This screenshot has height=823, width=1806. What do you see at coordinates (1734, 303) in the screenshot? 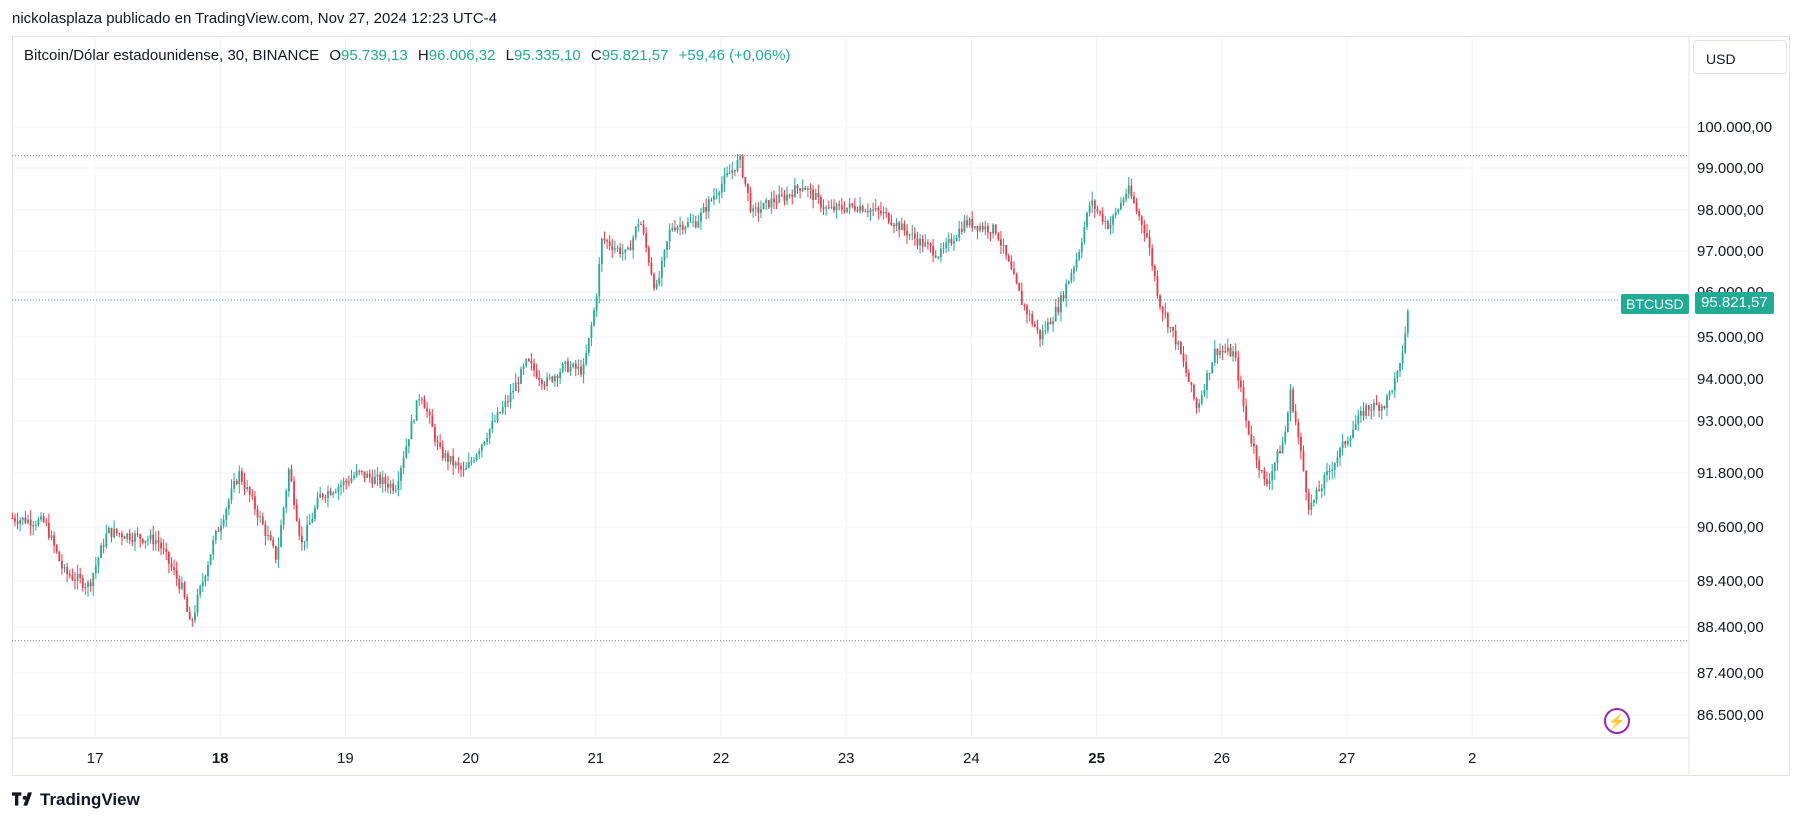
I see `last-price-tag: 95.821,57` at bounding box center [1734, 303].